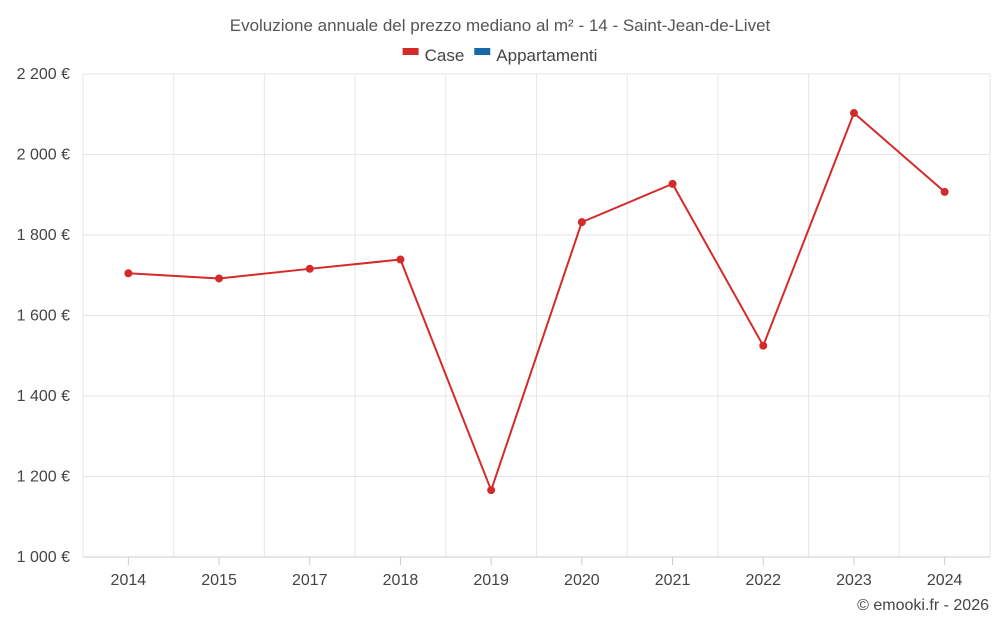 The width and height of the screenshot is (1000, 630). Describe the element at coordinates (43, 477) in the screenshot. I see `y-tick-label: 1 200 €` at that location.